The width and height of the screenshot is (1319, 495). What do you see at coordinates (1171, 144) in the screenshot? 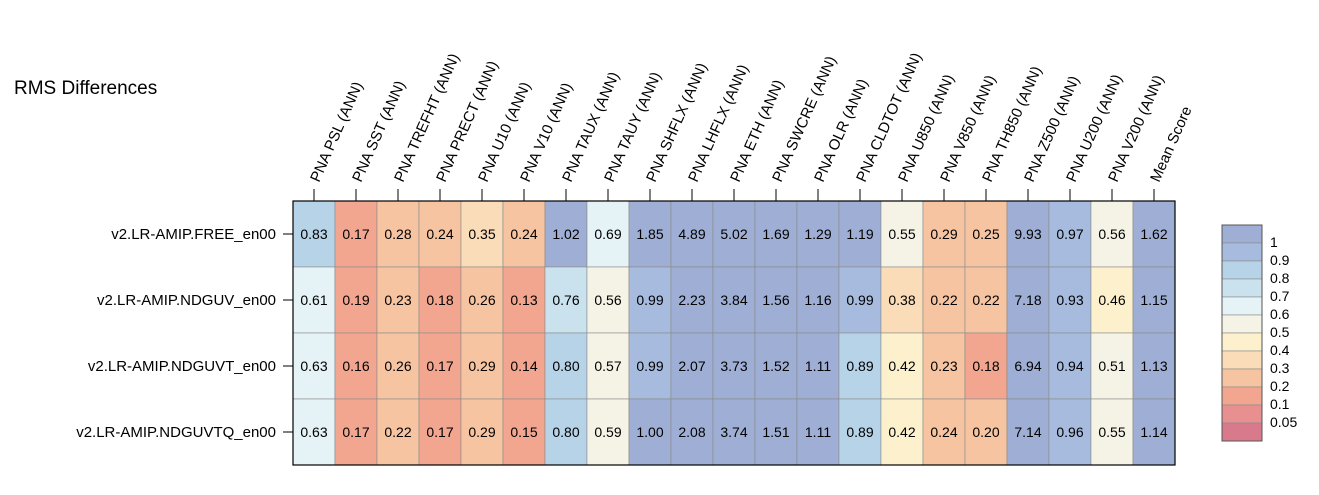
I see `column-label: Mean Score` at bounding box center [1171, 144].